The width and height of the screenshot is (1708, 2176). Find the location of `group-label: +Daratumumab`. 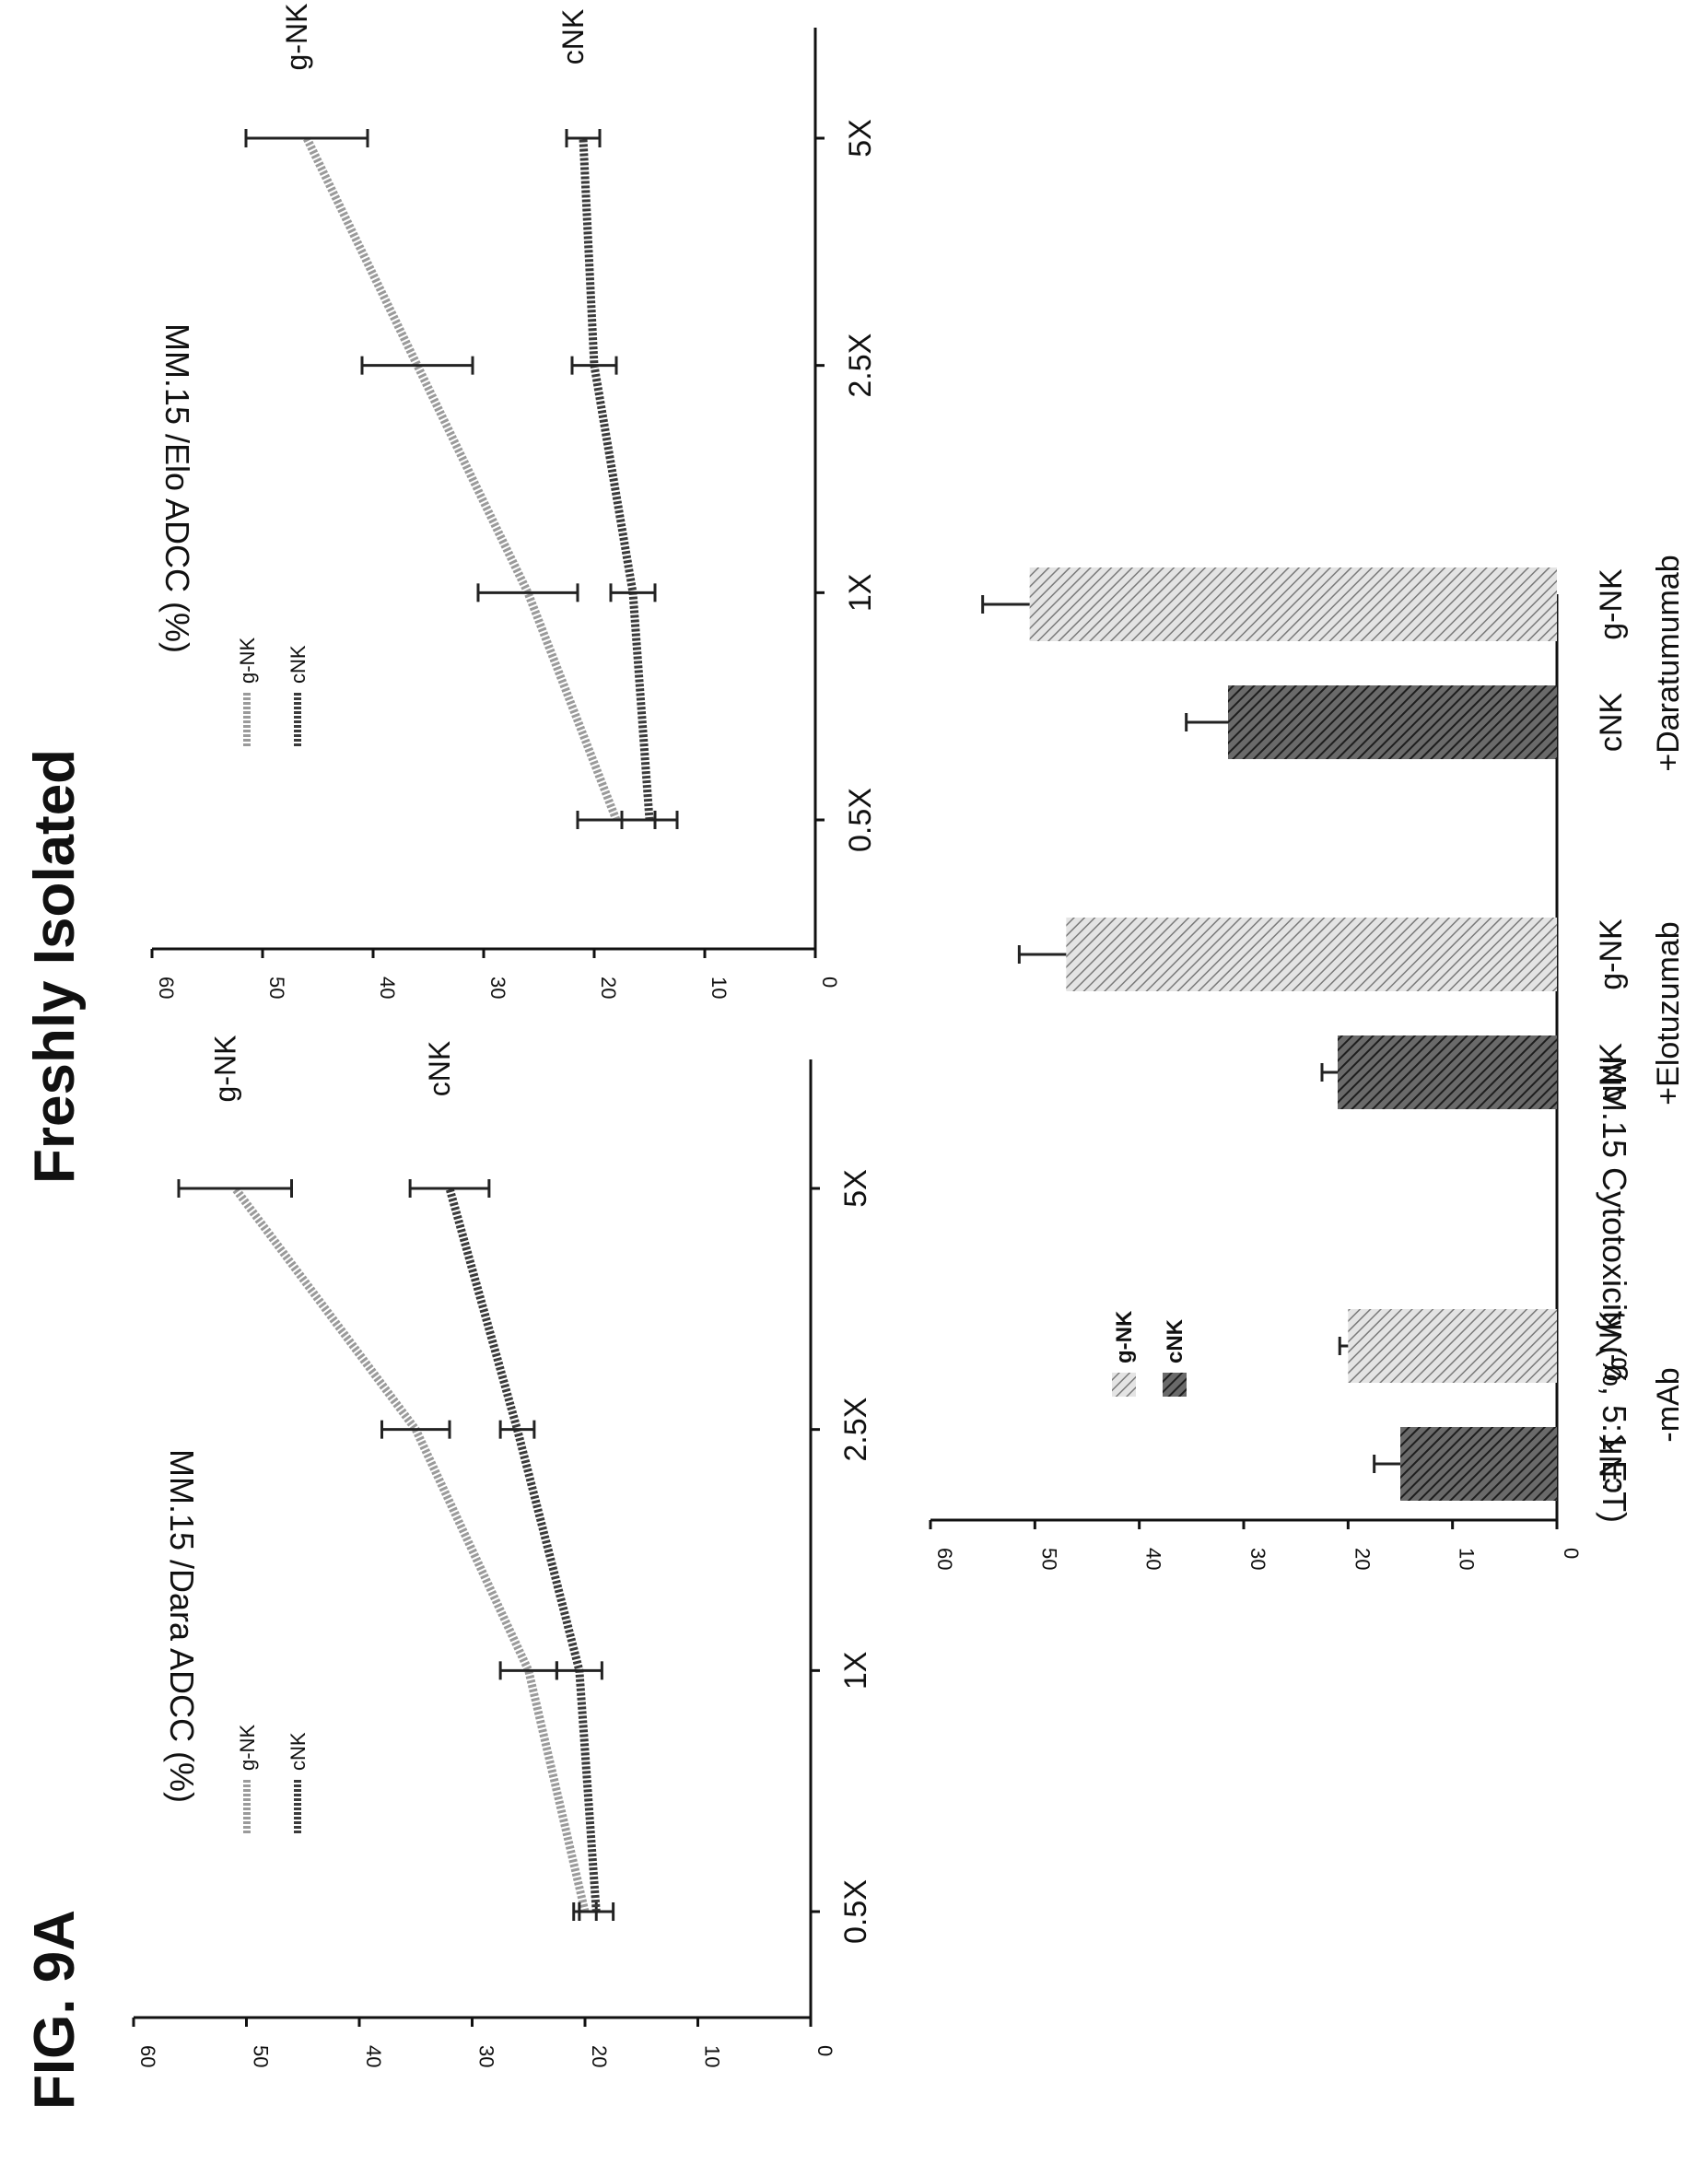

group-label: +Daratumumab is located at coordinates (1668, 663).